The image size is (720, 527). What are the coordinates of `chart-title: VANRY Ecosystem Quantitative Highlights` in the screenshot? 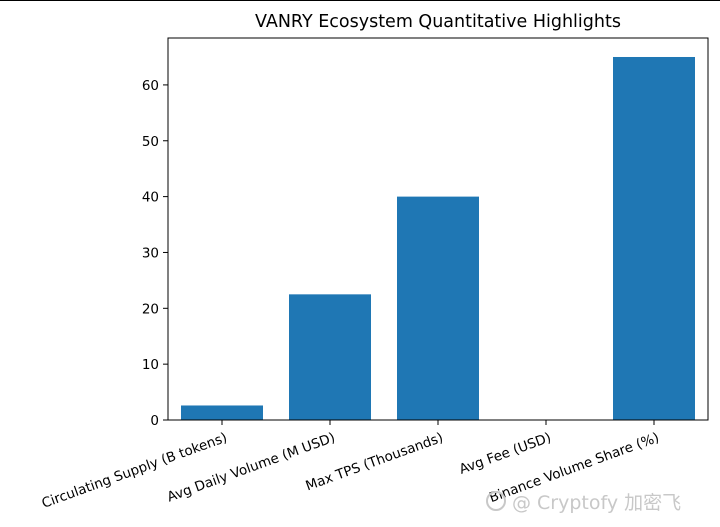 It's located at (438, 22).